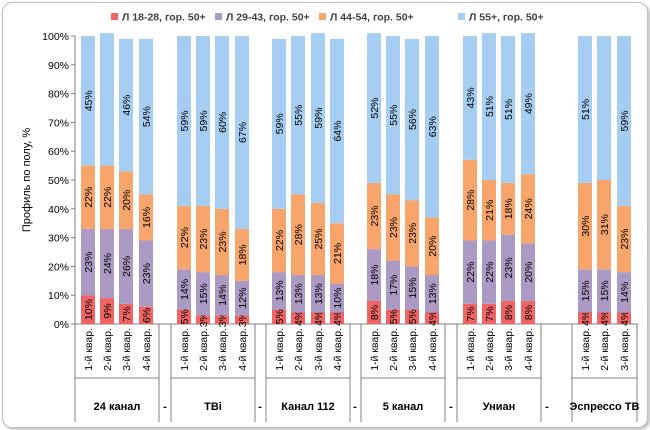 This screenshot has width=650, height=430. What do you see at coordinates (499, 407) in the screenshot?
I see `group-label: Униан` at bounding box center [499, 407].